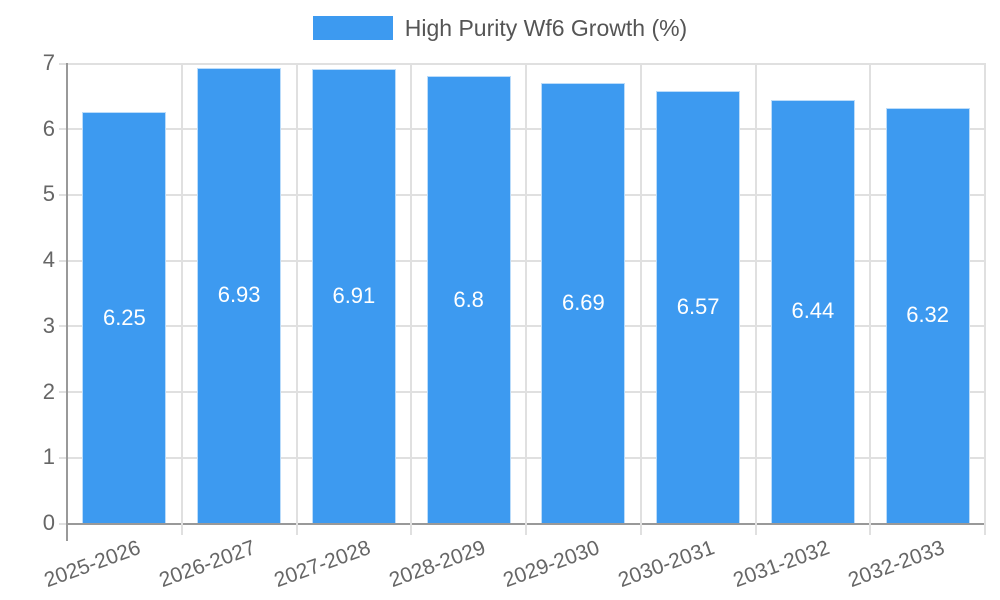 Image resolution: width=1000 pixels, height=600 pixels. I want to click on bar-value-label: 6.69, so click(583, 303).